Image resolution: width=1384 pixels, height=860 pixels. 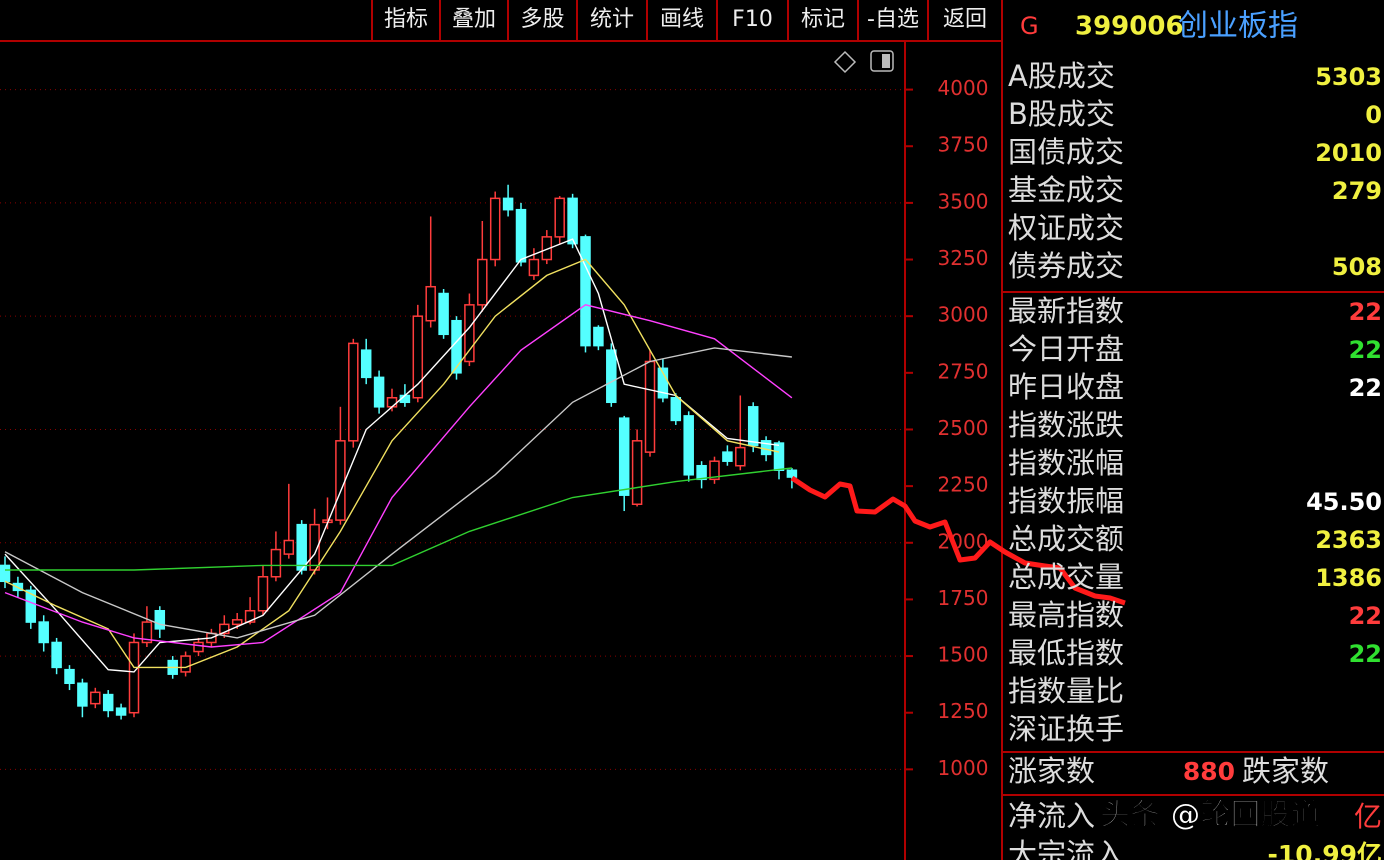 What do you see at coordinates (1348, 77) in the screenshot?
I see `row-value: 5303` at bounding box center [1348, 77].